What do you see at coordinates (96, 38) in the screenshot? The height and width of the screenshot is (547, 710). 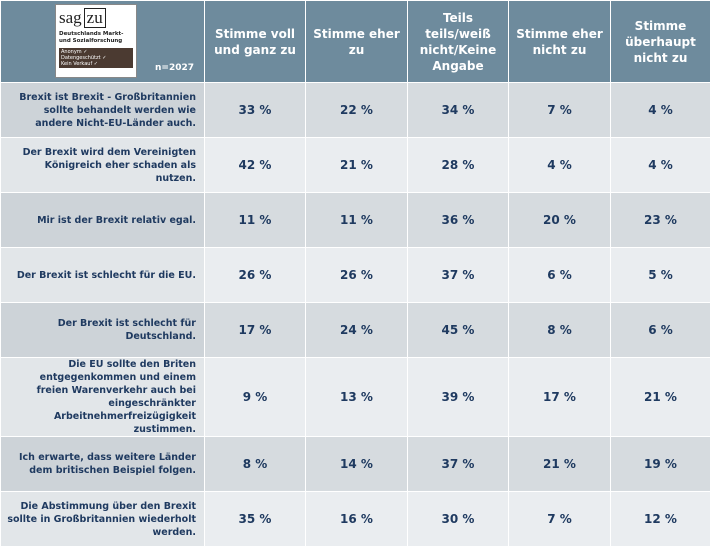 I see `tagline: Deutschlands Markt- und Sozialforschung` at bounding box center [96, 38].